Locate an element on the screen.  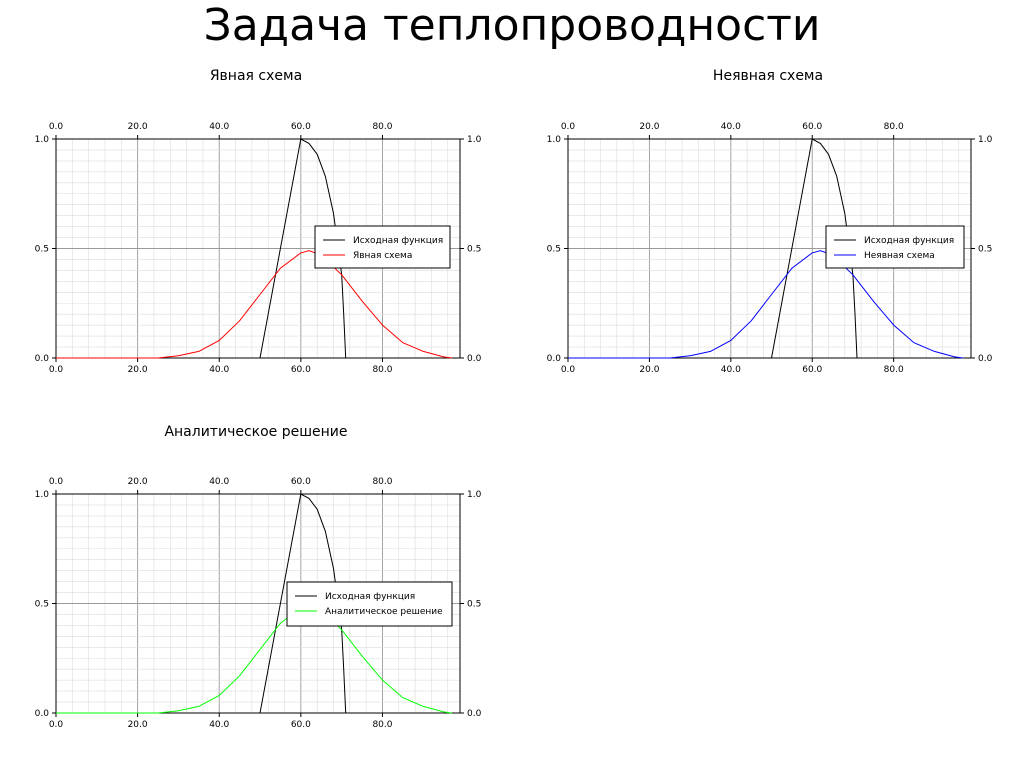
legend: Исходная функция Явная схема is located at coordinates (382, 247).